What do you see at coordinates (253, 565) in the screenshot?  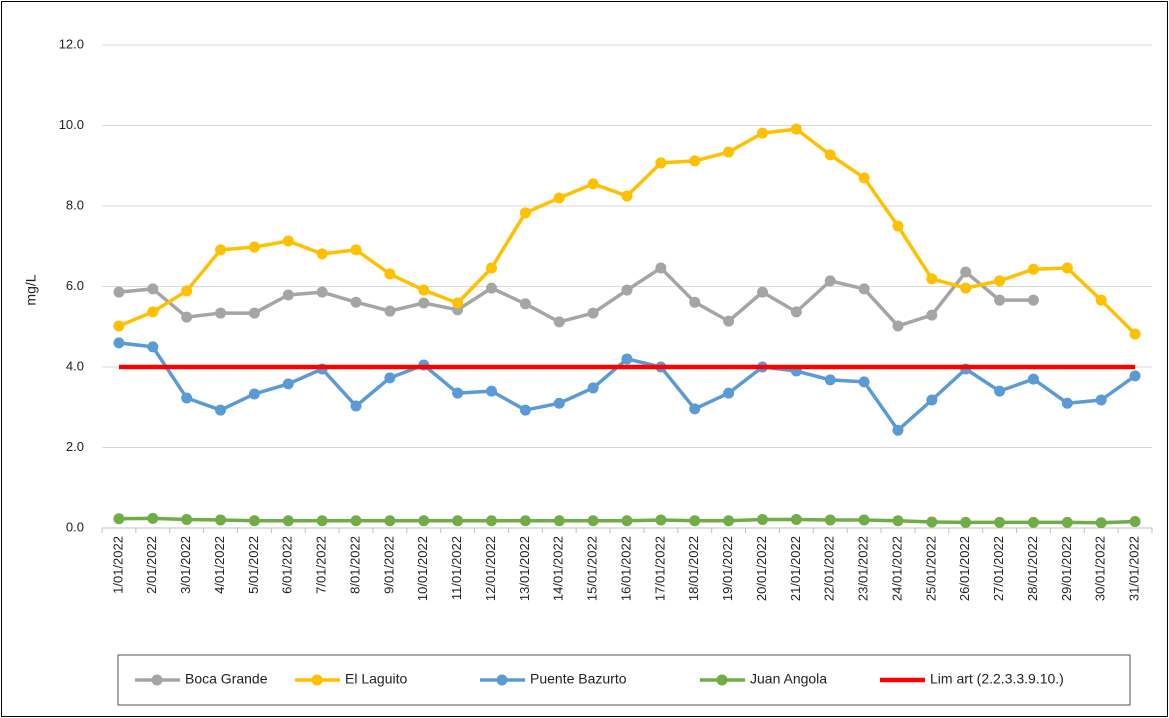 I see `x-tick-label: 5/01/2022` at bounding box center [253, 565].